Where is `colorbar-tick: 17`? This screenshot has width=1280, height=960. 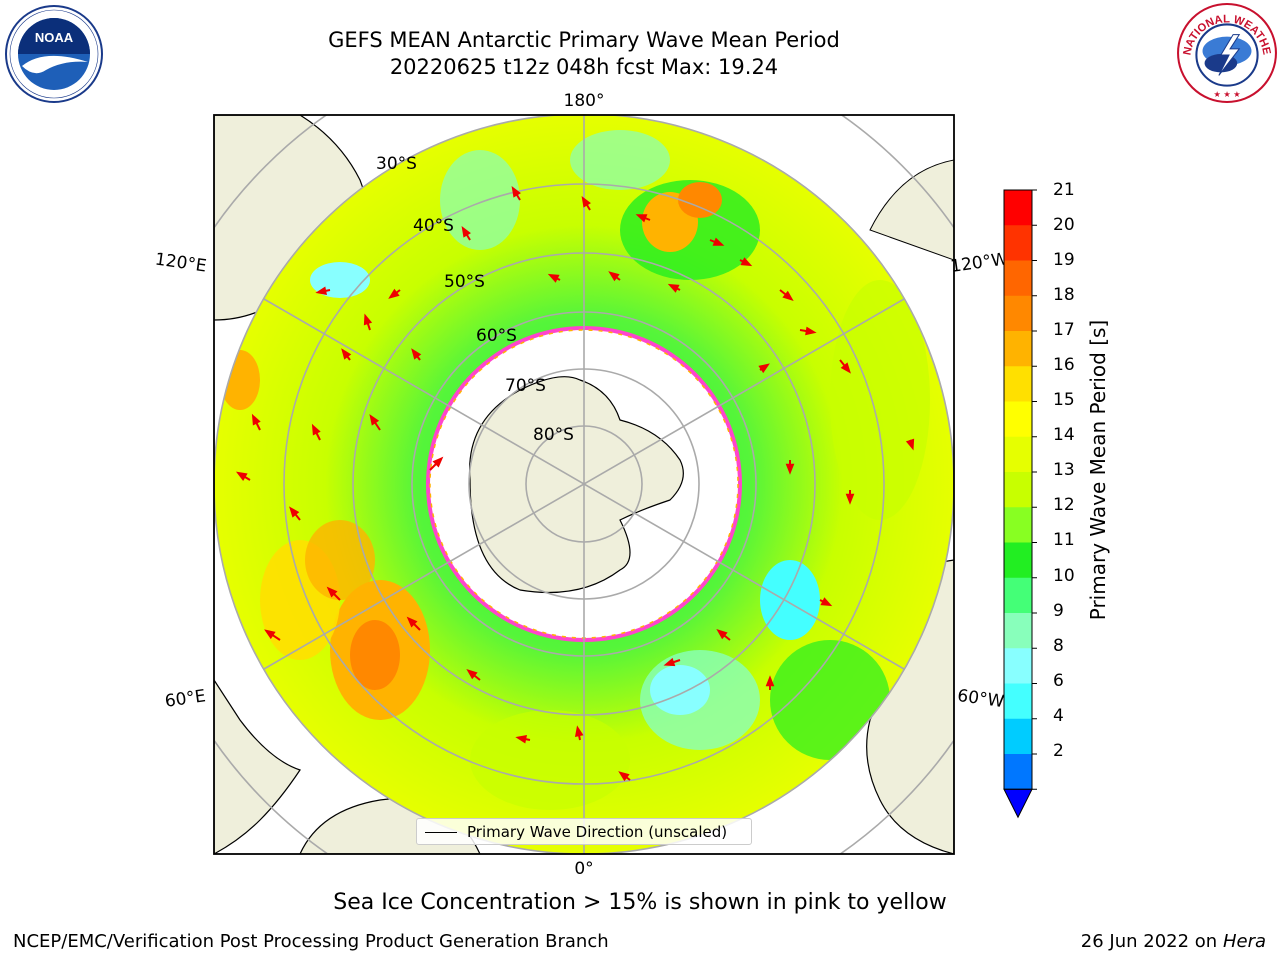
colorbar-tick: 17 is located at coordinates (1064, 330).